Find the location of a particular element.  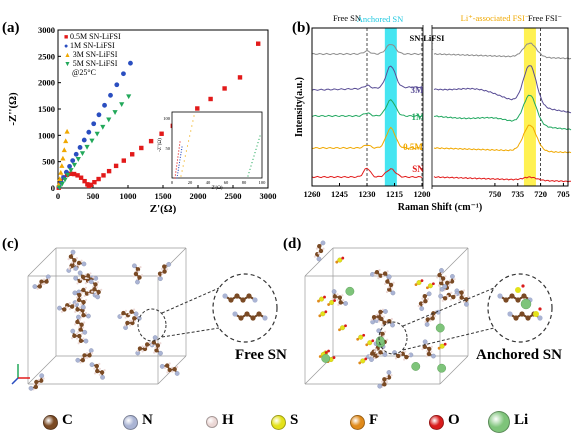

atom-li-icon is located at coordinates (499, 422).